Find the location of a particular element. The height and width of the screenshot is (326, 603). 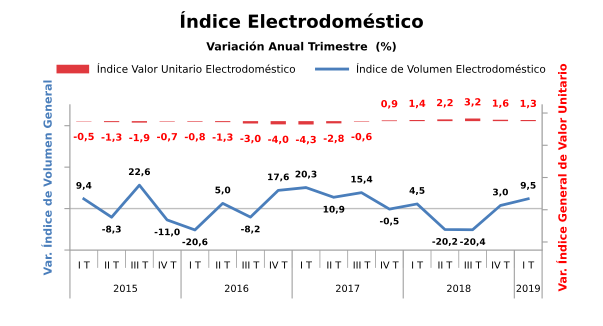

data-label: -0,8 is located at coordinates (194, 137).